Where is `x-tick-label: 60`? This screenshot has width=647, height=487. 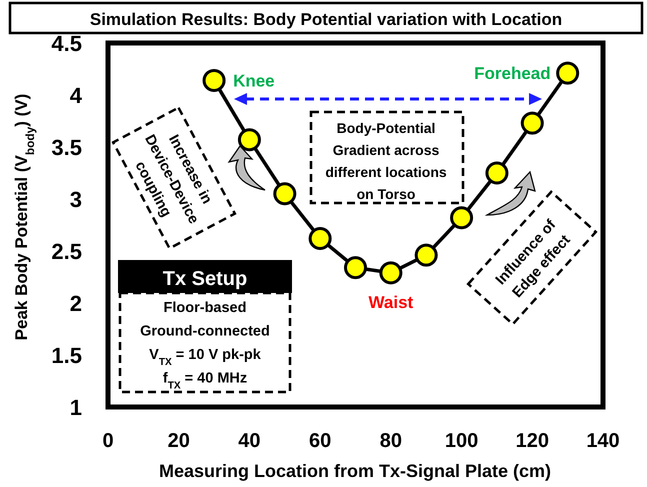 x-tick-label: 60 is located at coordinates (320, 441).